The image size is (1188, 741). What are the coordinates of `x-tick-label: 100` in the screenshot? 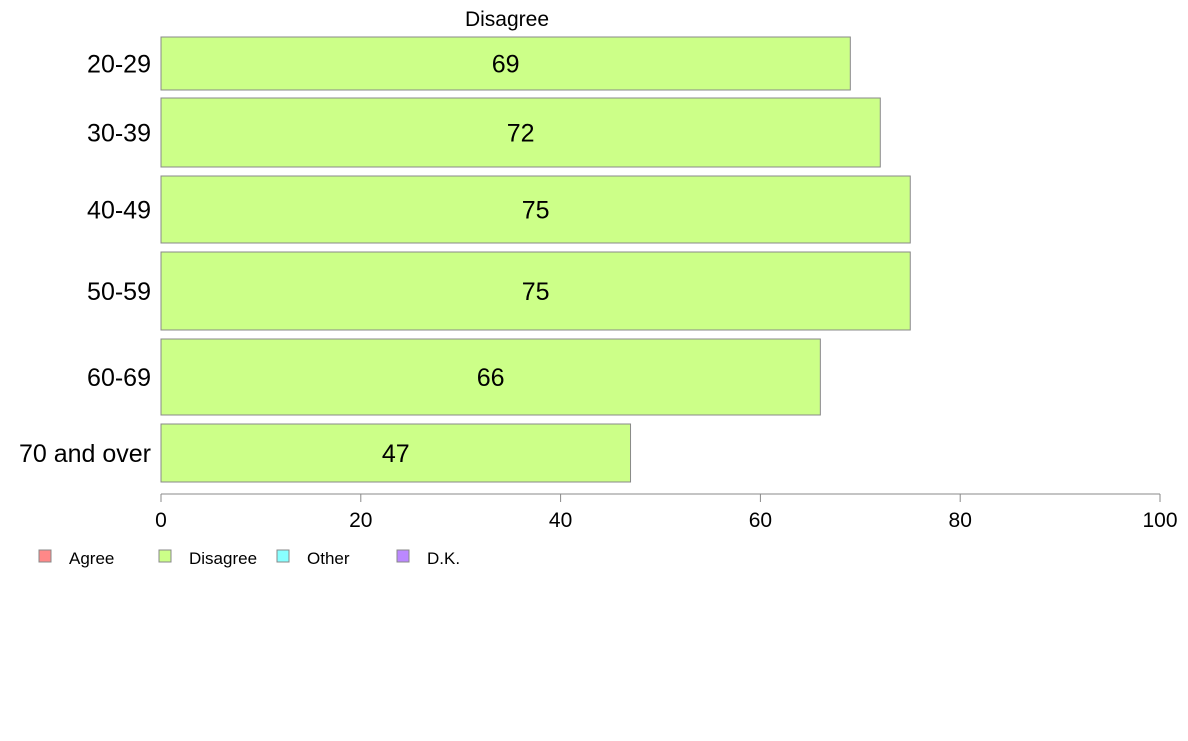 It's located at (1159, 520).